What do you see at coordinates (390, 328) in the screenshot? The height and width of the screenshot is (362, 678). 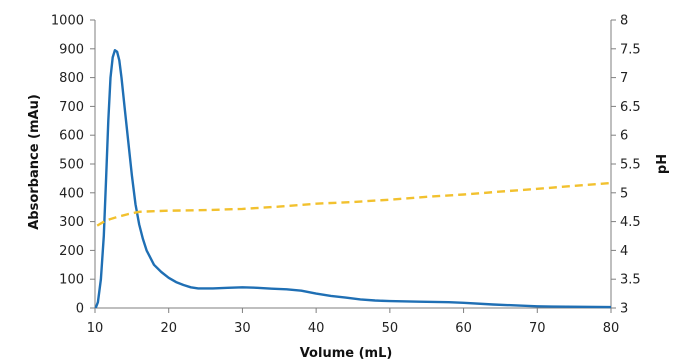 I see `x-tick-label: 50` at bounding box center [390, 328].